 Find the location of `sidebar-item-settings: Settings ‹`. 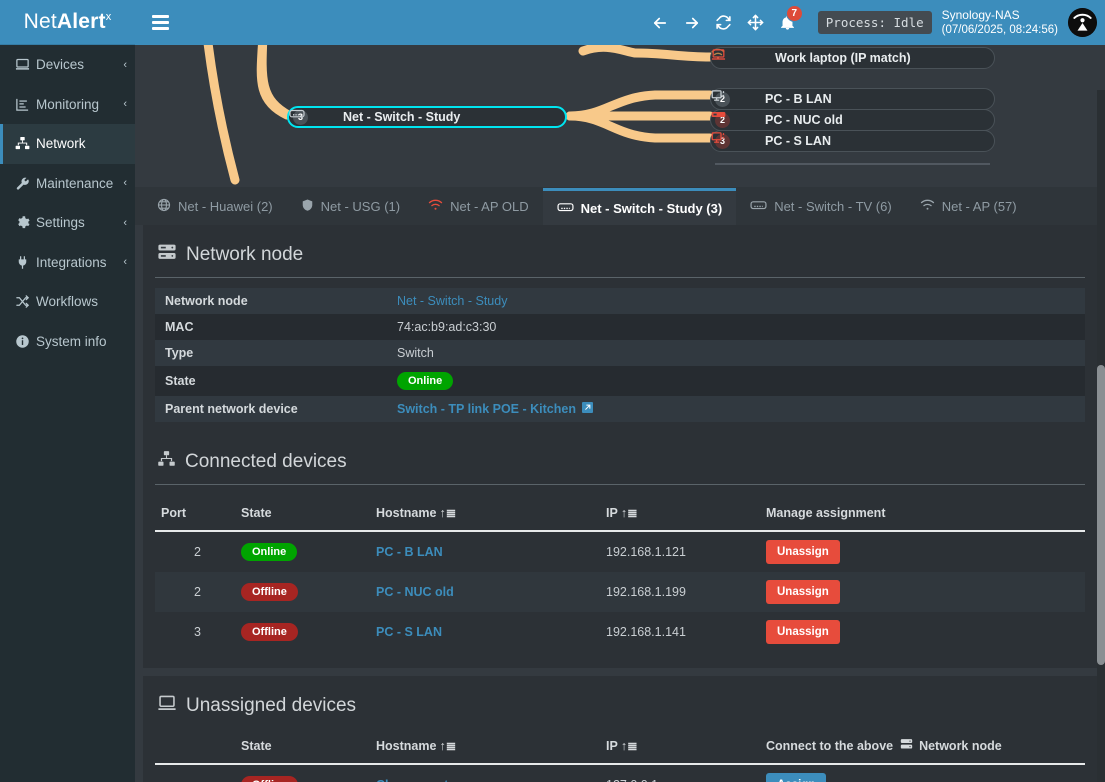

sidebar-item-settings: Settings ‹ is located at coordinates (67, 223).